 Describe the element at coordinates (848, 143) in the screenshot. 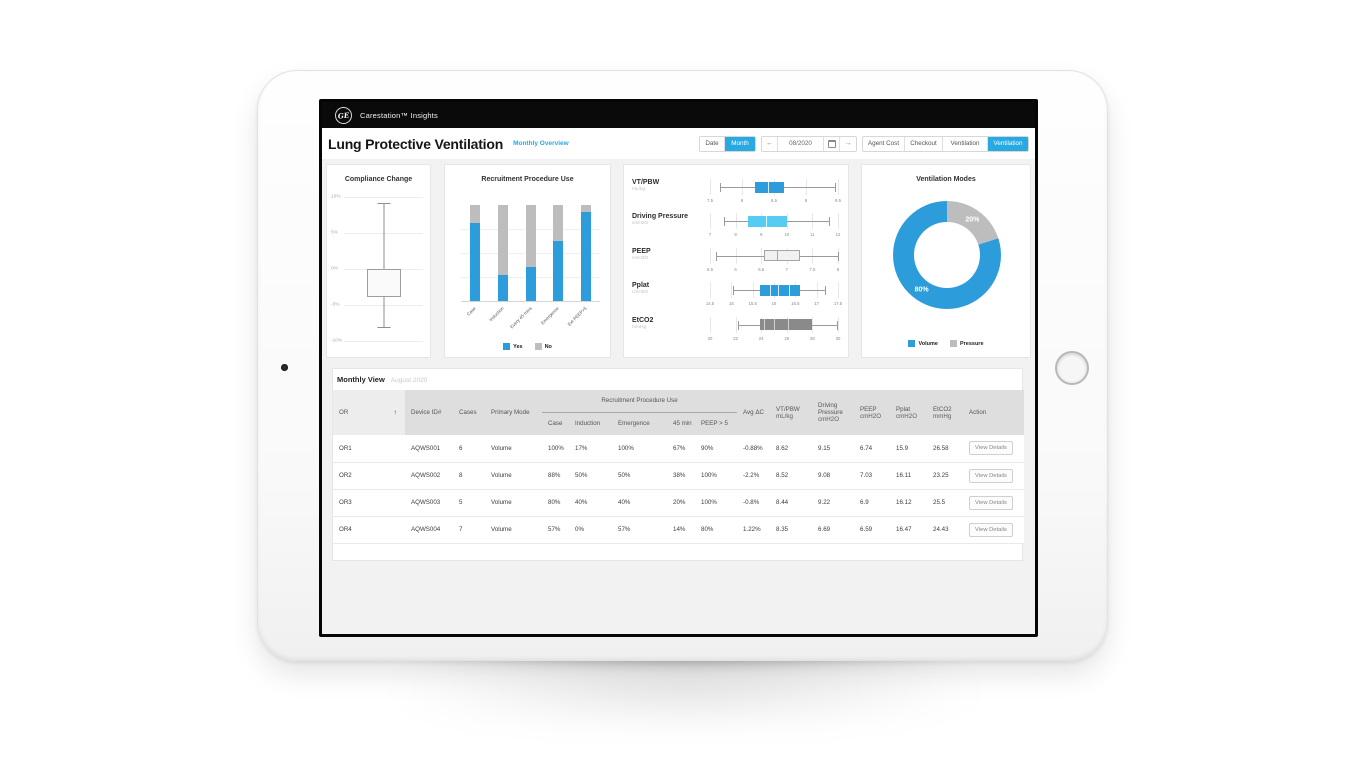

I see `next-month-button: →` at that location.